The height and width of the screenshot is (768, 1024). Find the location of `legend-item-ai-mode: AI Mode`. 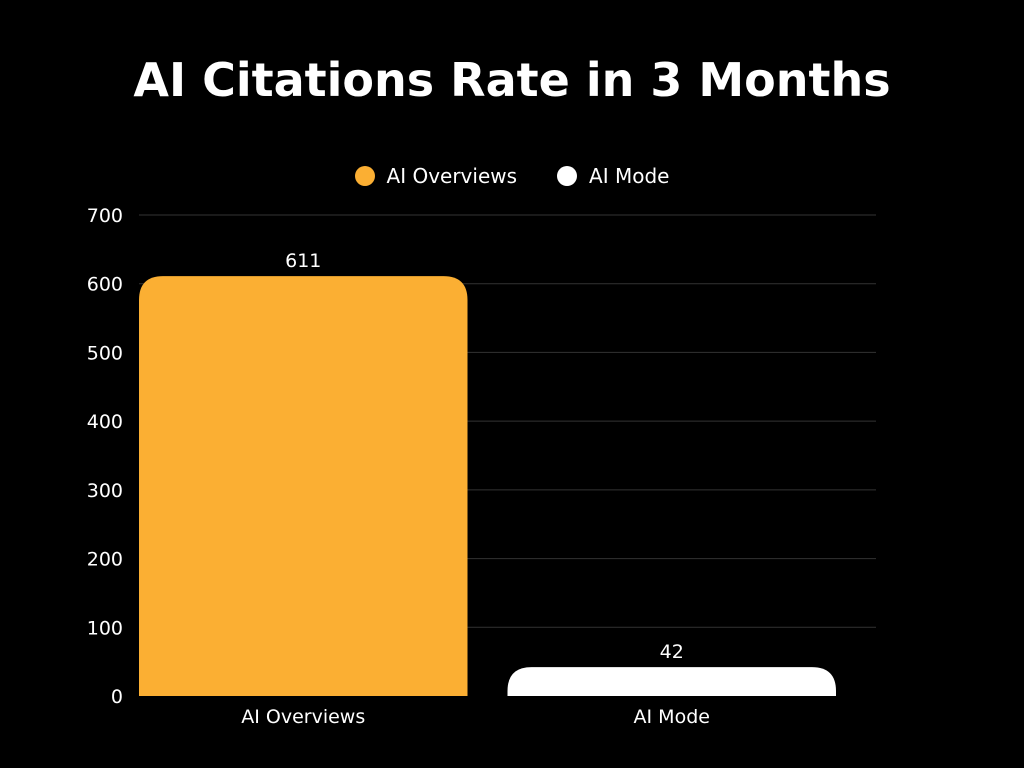

legend-item-ai-mode: AI Mode is located at coordinates (613, 176).